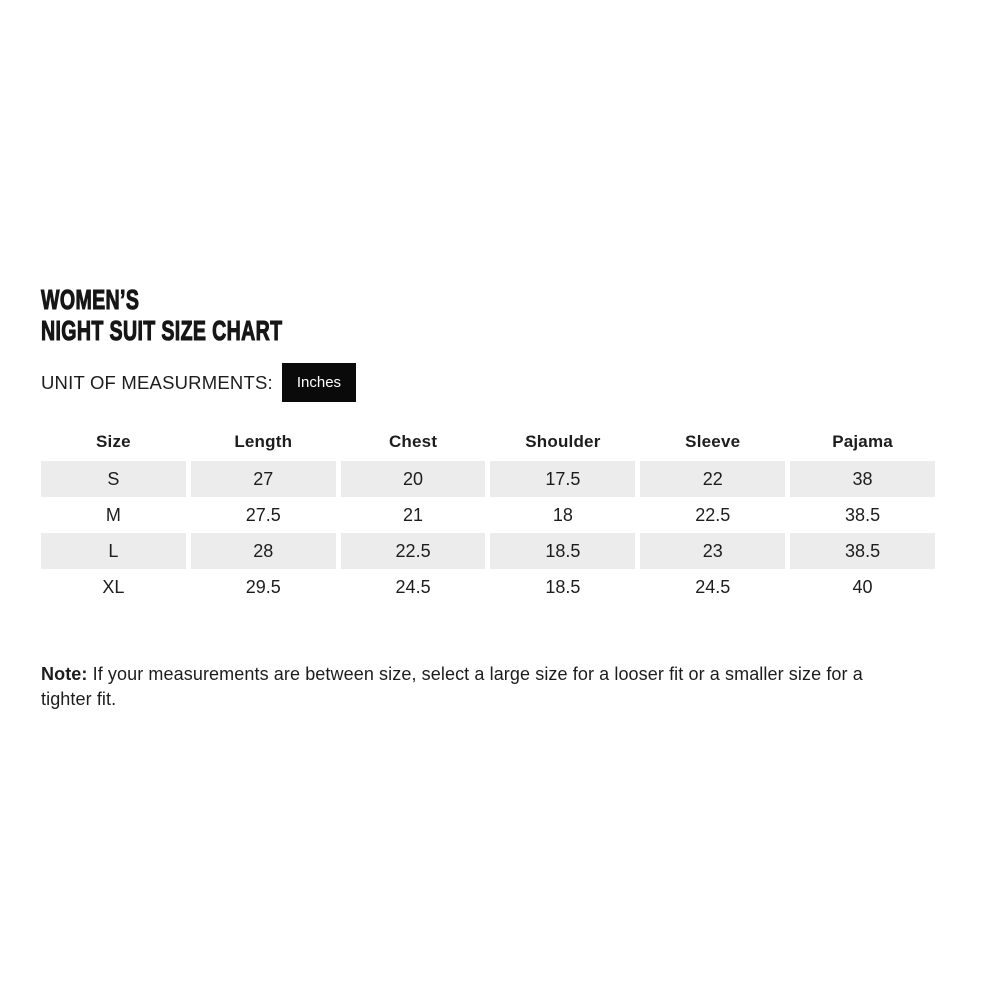 The height and width of the screenshot is (990, 990). What do you see at coordinates (713, 551) in the screenshot?
I see `cell-sleeve: 23` at bounding box center [713, 551].